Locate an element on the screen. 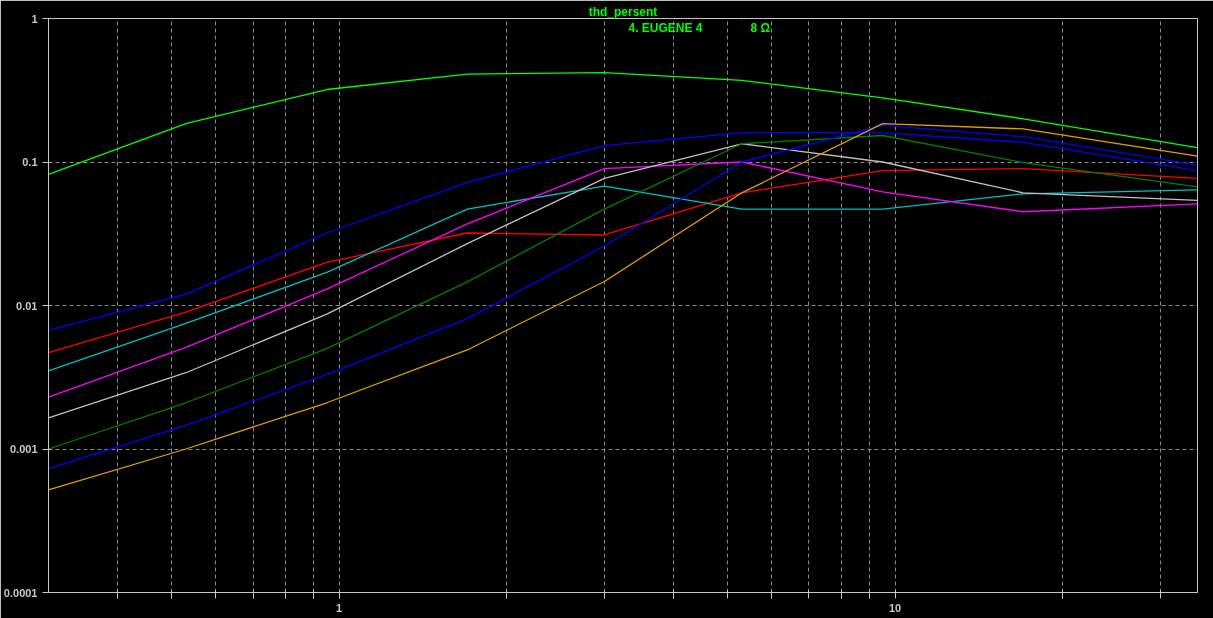 The image size is (1213, 618). y-tick-label: 0.1 is located at coordinates (30, 162).